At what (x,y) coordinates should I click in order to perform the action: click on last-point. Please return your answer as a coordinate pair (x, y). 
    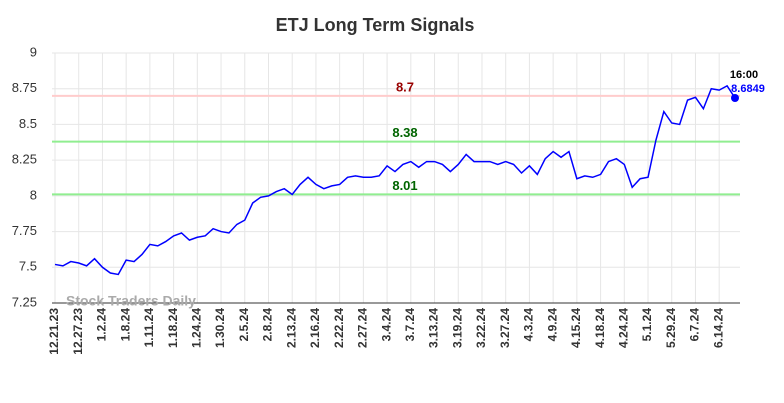
    Looking at the image, I should click on (735, 98).